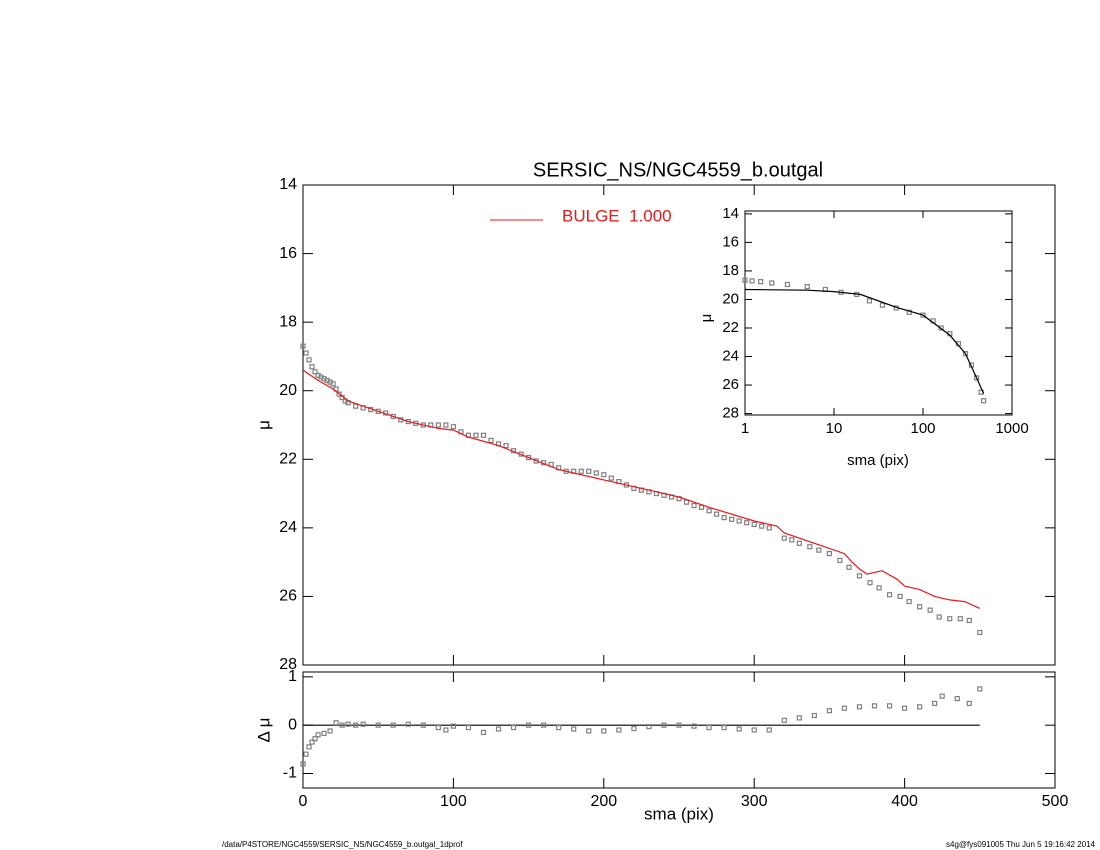  Describe the element at coordinates (834, 428) in the screenshot. I see `x-tick-label: 10` at that location.